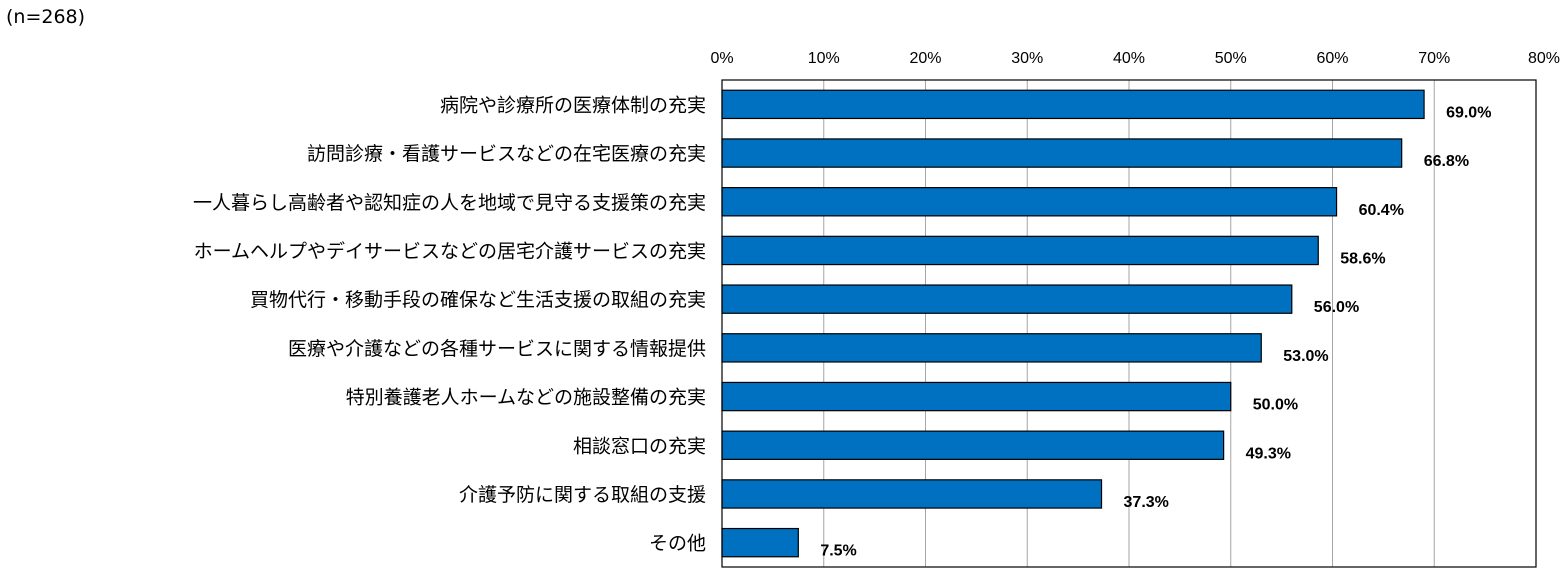 This screenshot has width=1563, height=572. I want to click on x-tick-label: 80%, so click(1544, 58).